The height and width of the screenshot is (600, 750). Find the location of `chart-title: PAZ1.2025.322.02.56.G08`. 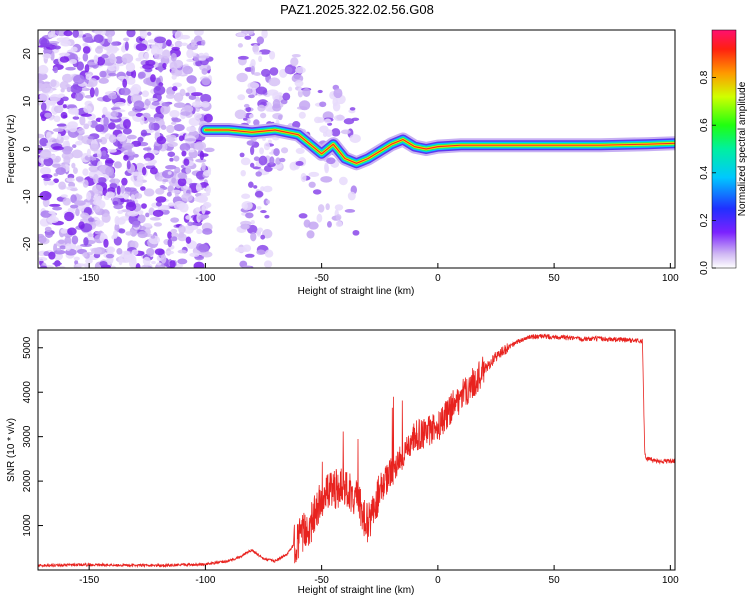

chart-title: PAZ1.2025.322.02.56.G08 is located at coordinates (357, 9).